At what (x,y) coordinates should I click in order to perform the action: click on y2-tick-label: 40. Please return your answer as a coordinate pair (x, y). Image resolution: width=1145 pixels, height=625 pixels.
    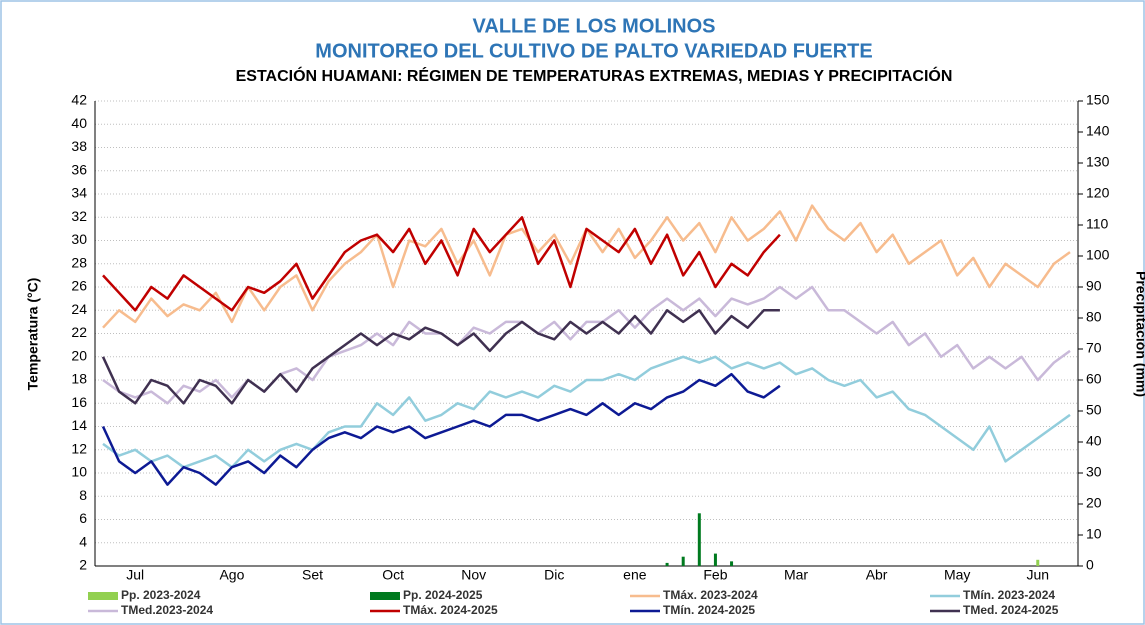
    Looking at the image, I should click on (1094, 441).